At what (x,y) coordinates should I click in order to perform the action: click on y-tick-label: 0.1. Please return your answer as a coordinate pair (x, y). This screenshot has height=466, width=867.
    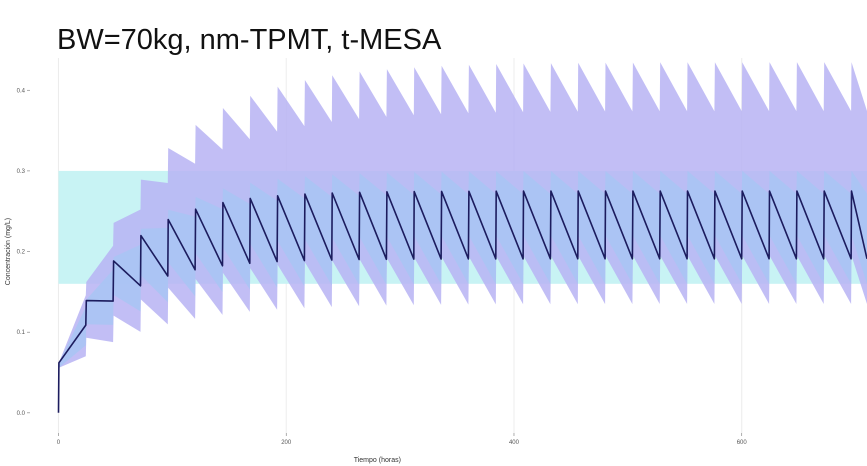
    Looking at the image, I should click on (21, 333).